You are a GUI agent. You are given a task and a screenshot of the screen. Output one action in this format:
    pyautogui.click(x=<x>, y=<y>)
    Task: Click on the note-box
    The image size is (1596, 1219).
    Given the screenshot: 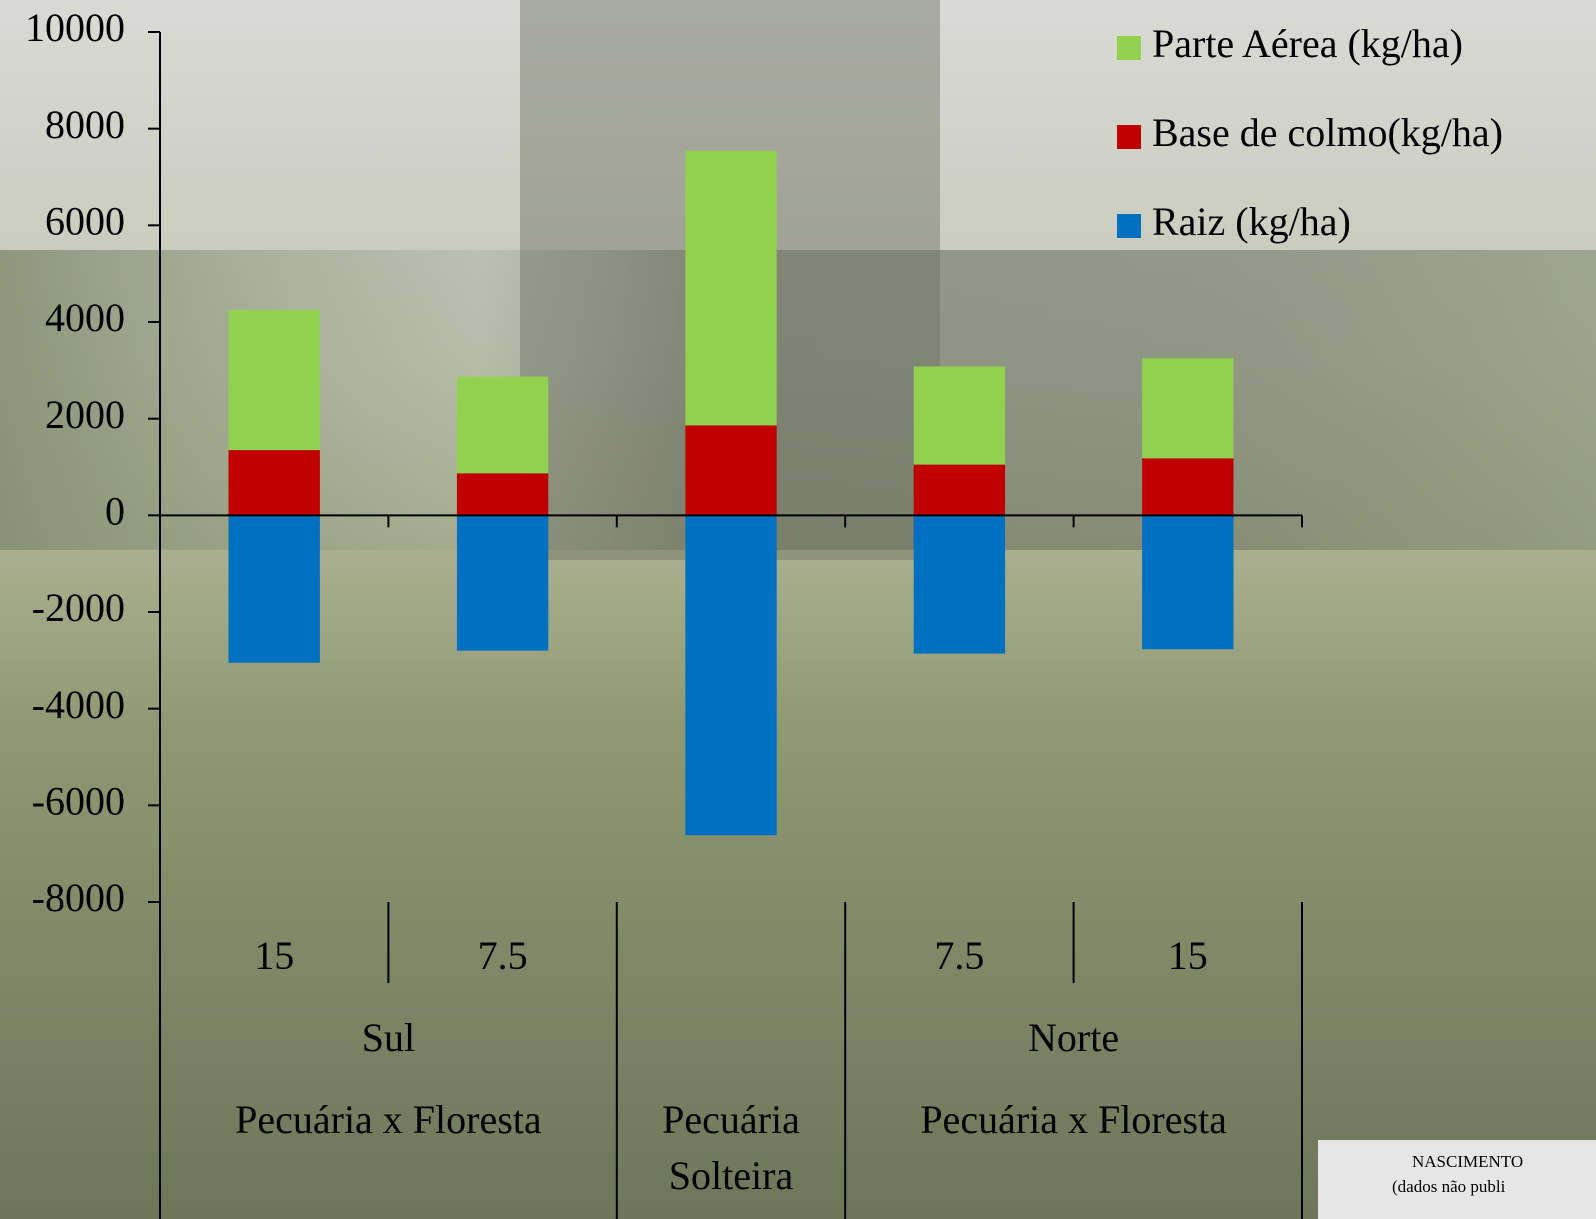 What is the action you would take?
    pyautogui.click(x=1457, y=1179)
    